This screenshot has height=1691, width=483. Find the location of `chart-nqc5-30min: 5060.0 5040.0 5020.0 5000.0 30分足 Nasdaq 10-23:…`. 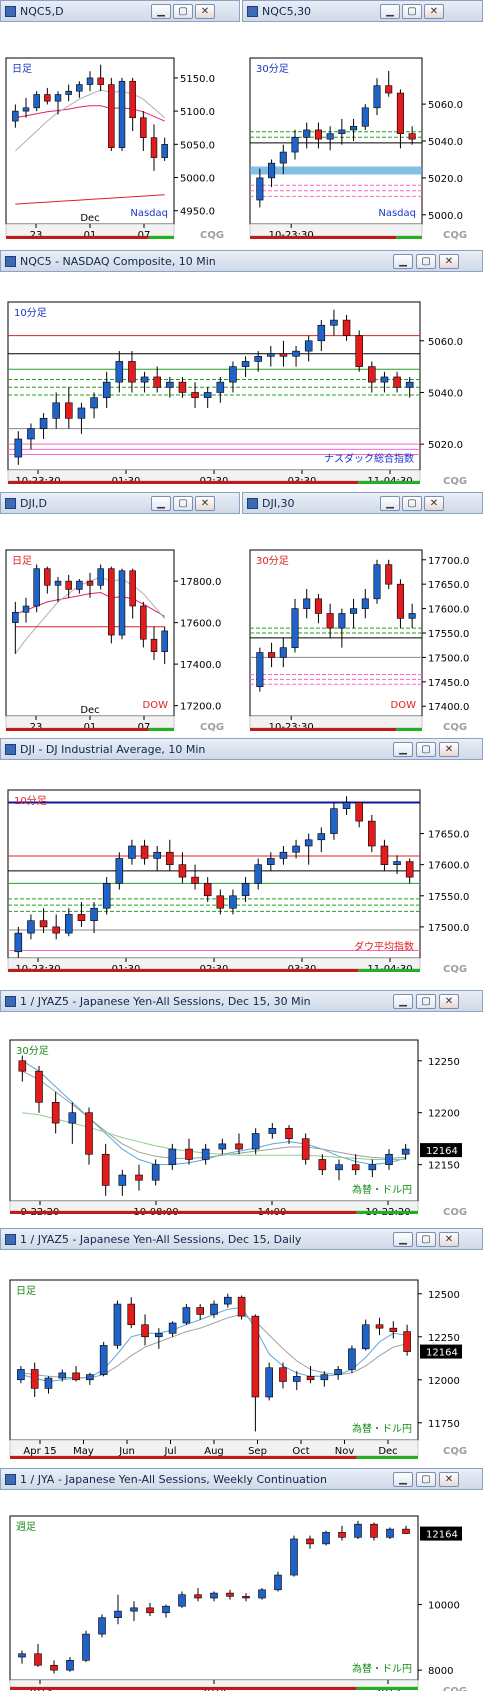

chart-nqc5-30min: 5060.0 5040.0 5020.0 5000.0 30分足 Nasdaq 10-23:… is located at coordinates (362, 131).